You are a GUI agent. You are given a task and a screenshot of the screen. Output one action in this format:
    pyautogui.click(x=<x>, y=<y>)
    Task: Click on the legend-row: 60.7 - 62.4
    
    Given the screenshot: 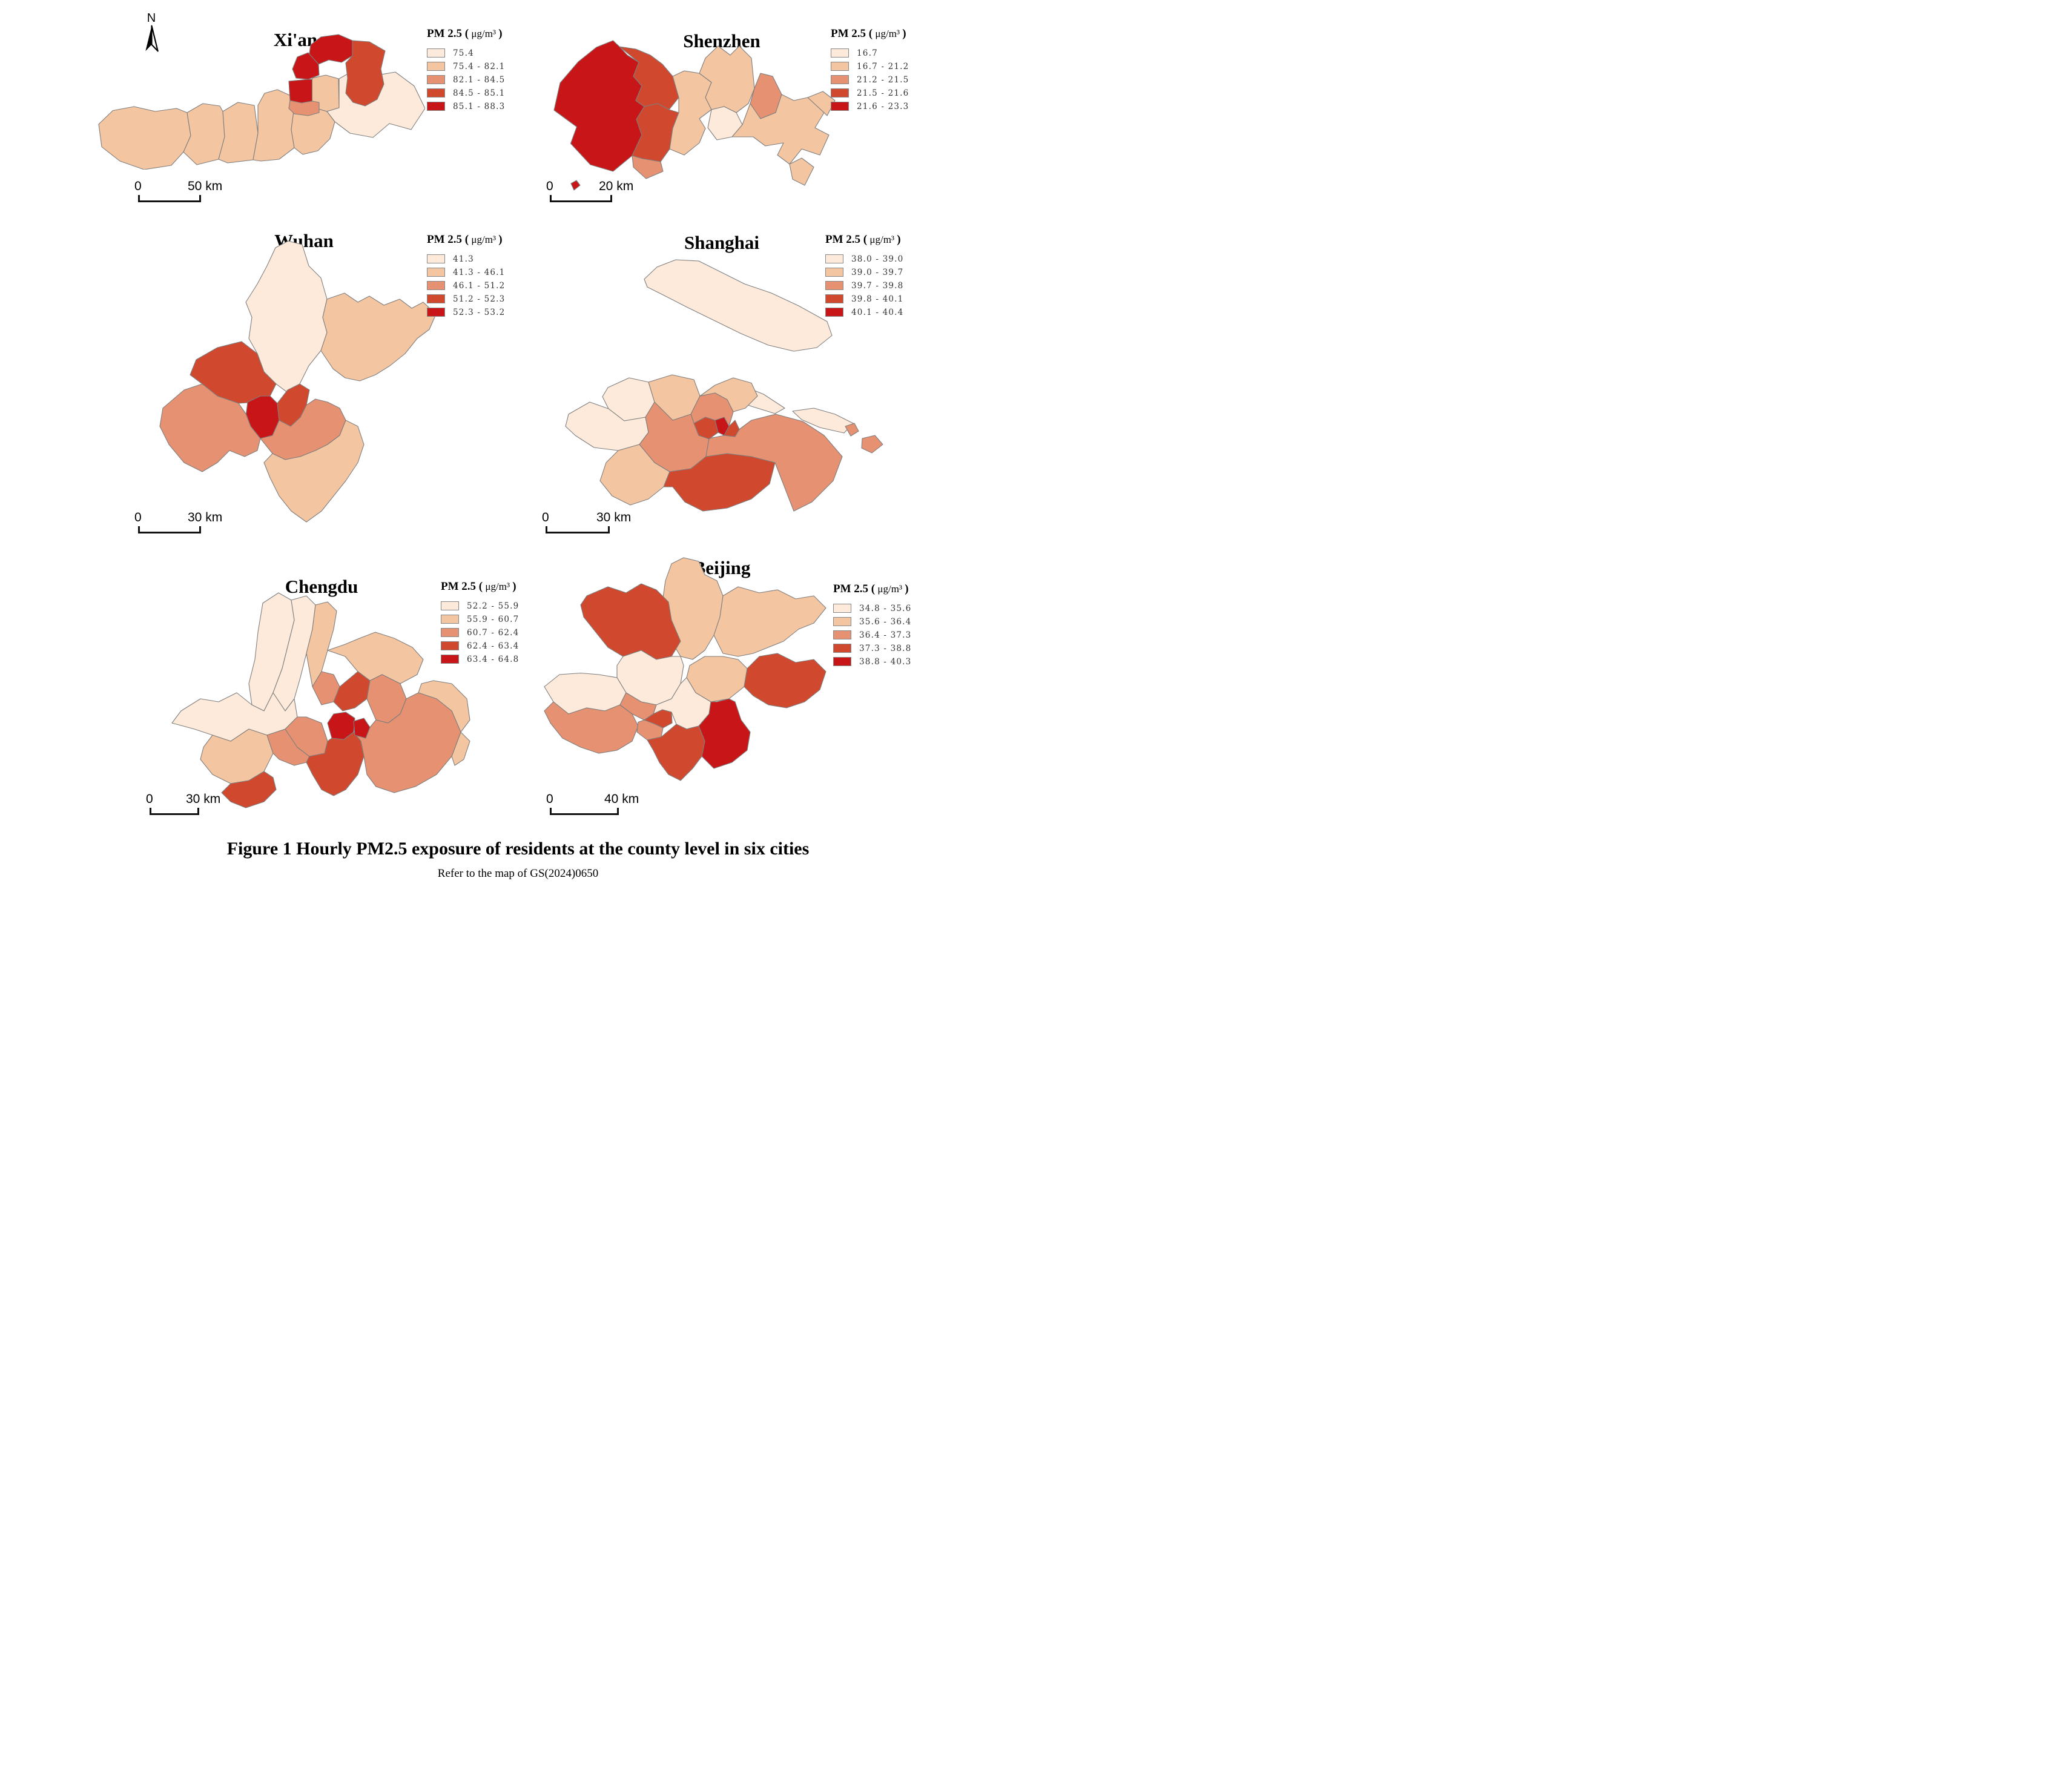 What is the action you would take?
    pyautogui.click(x=480, y=632)
    